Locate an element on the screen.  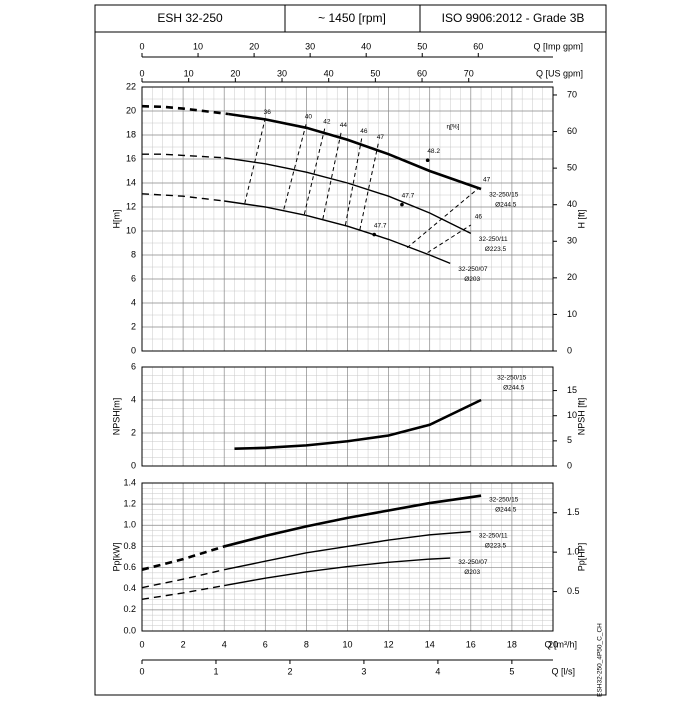
y-axis-title: Pp[kW] is located at coordinates (116, 556).